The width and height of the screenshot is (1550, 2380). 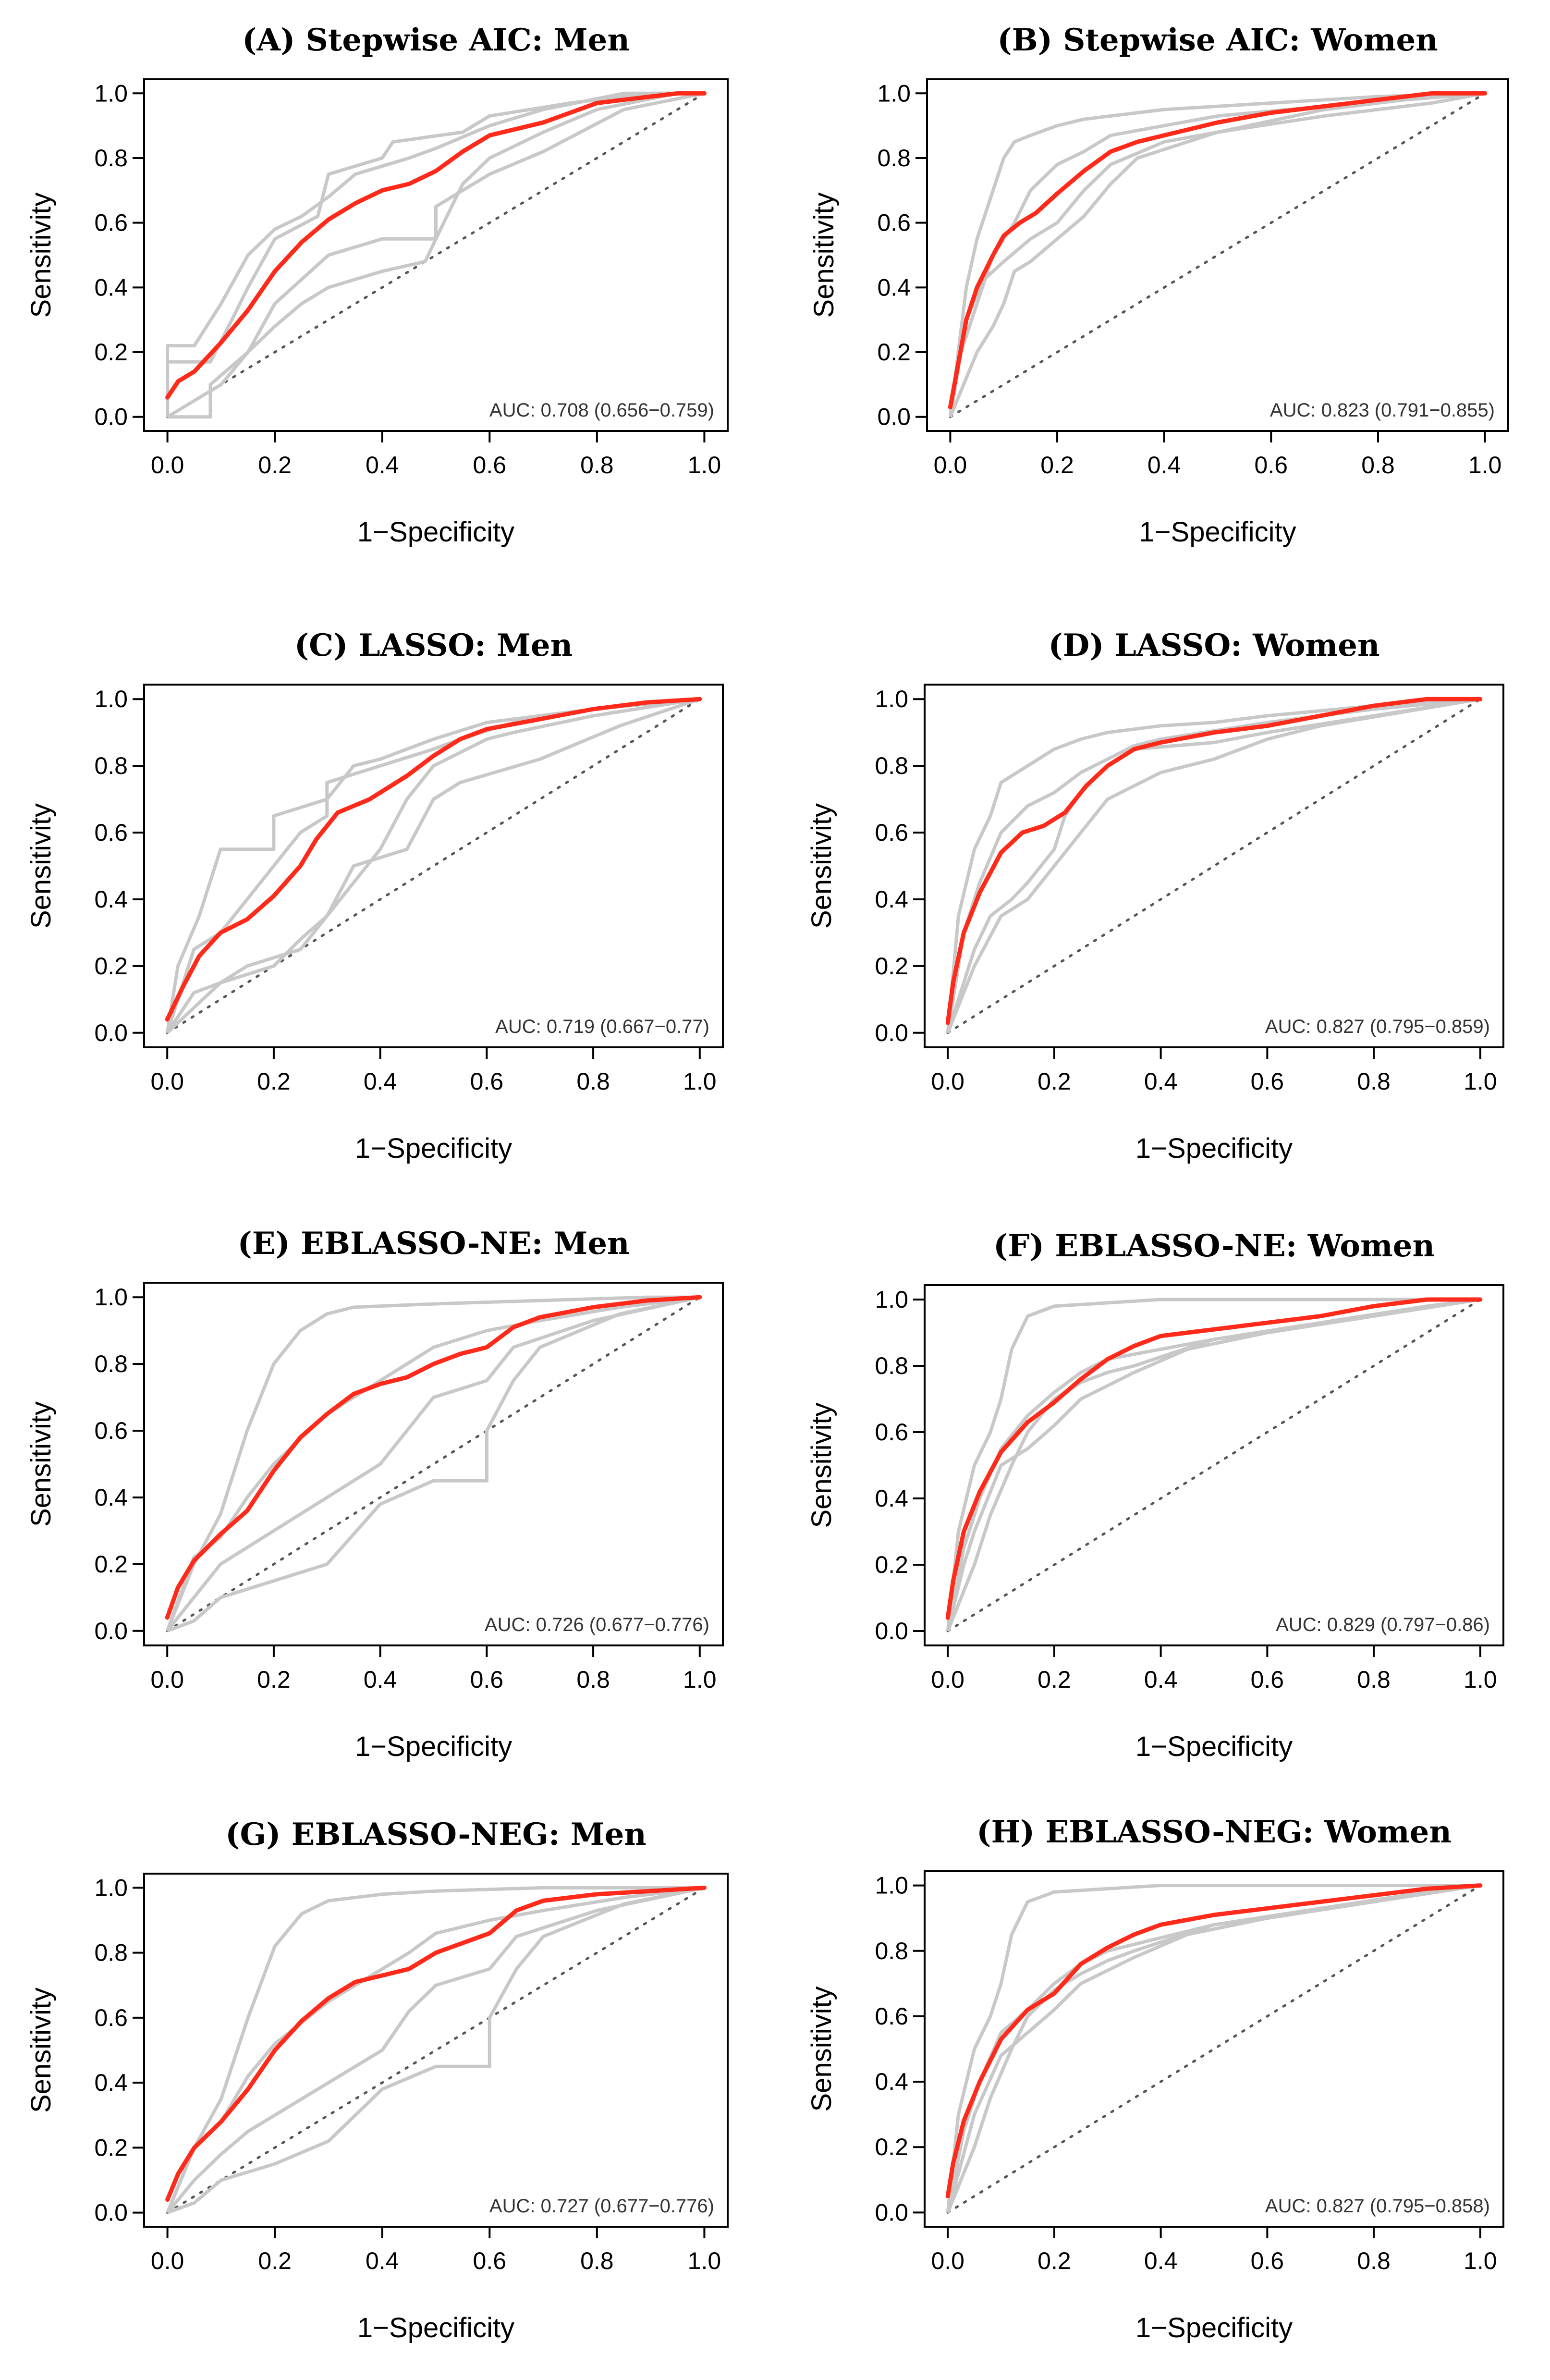 I want to click on panel-title: (B) Stepwise AIC: Women, so click(x=1217, y=40).